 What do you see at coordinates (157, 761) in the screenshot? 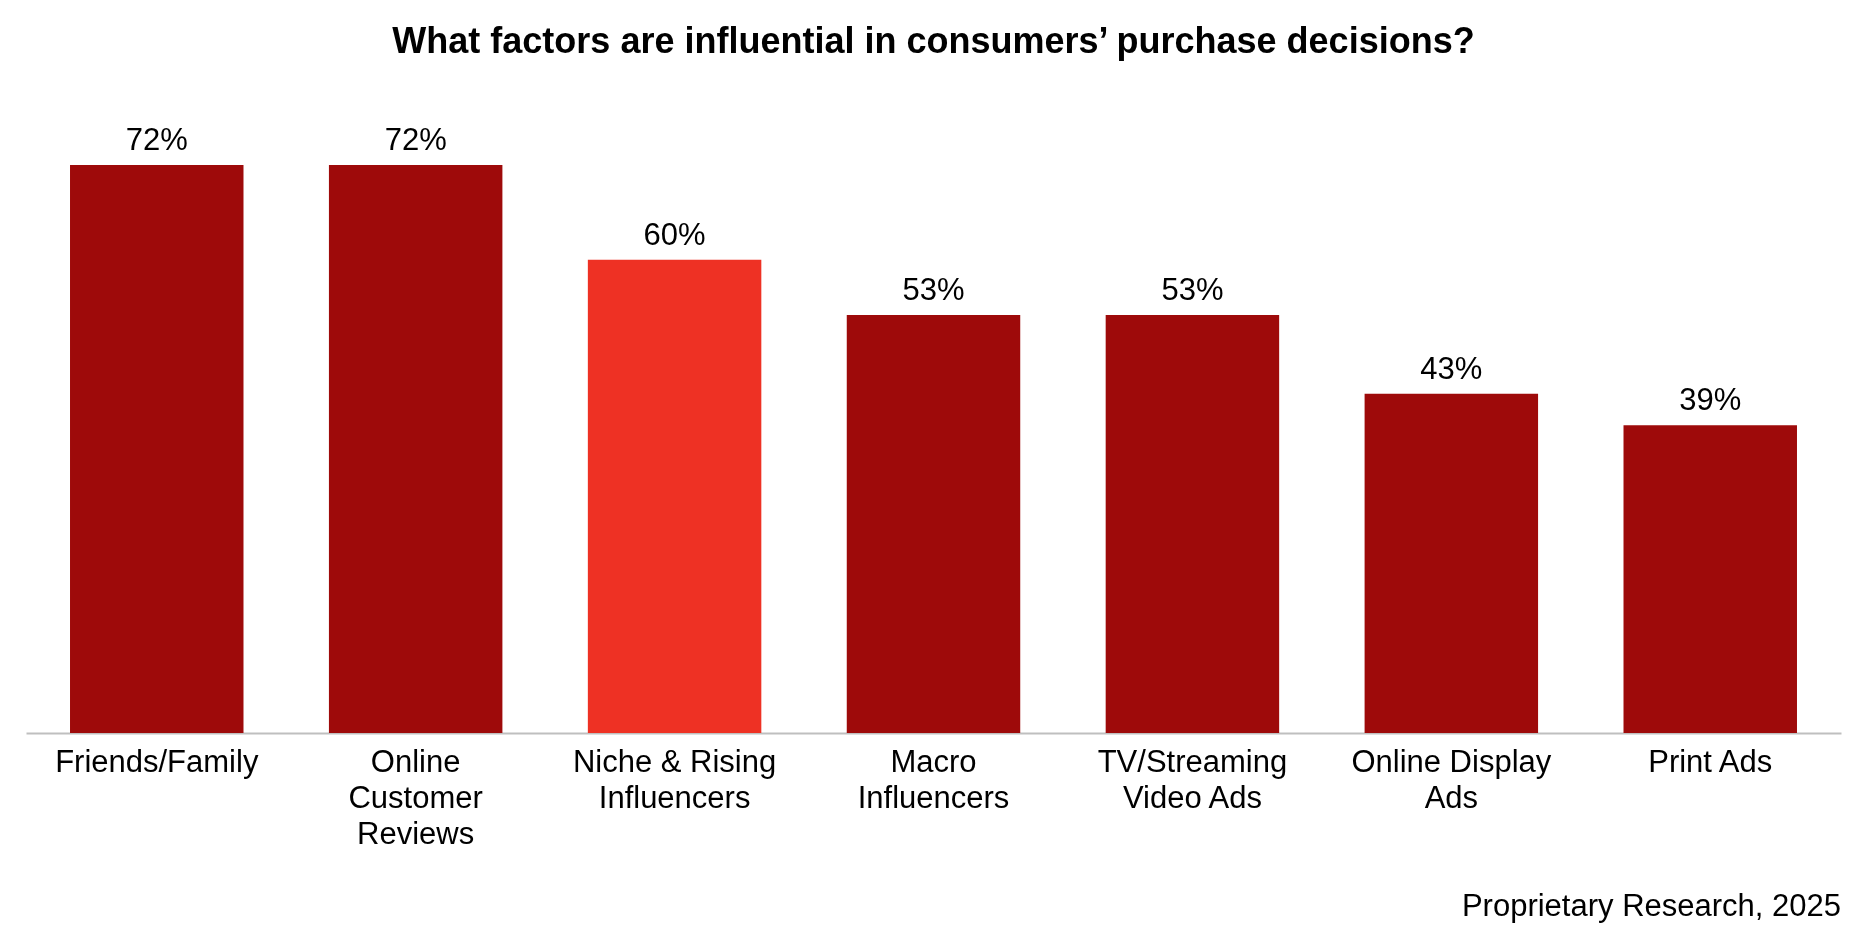
I see `x-tick-label: Friends/Family` at bounding box center [157, 761].